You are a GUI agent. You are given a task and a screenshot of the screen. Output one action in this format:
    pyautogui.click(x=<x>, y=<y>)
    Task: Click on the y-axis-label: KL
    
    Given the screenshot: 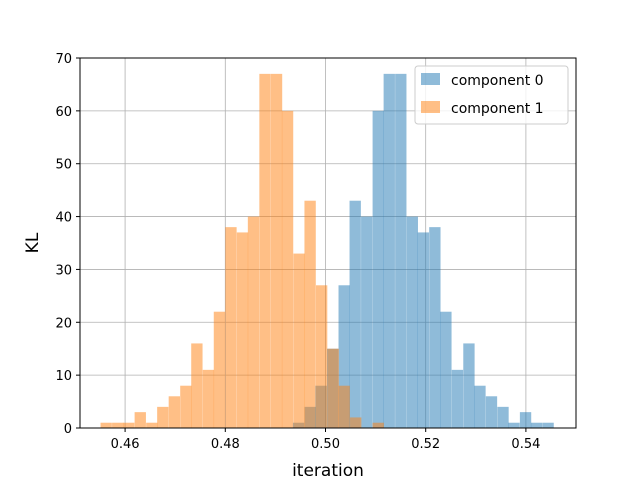 What is the action you would take?
    pyautogui.click(x=33, y=242)
    